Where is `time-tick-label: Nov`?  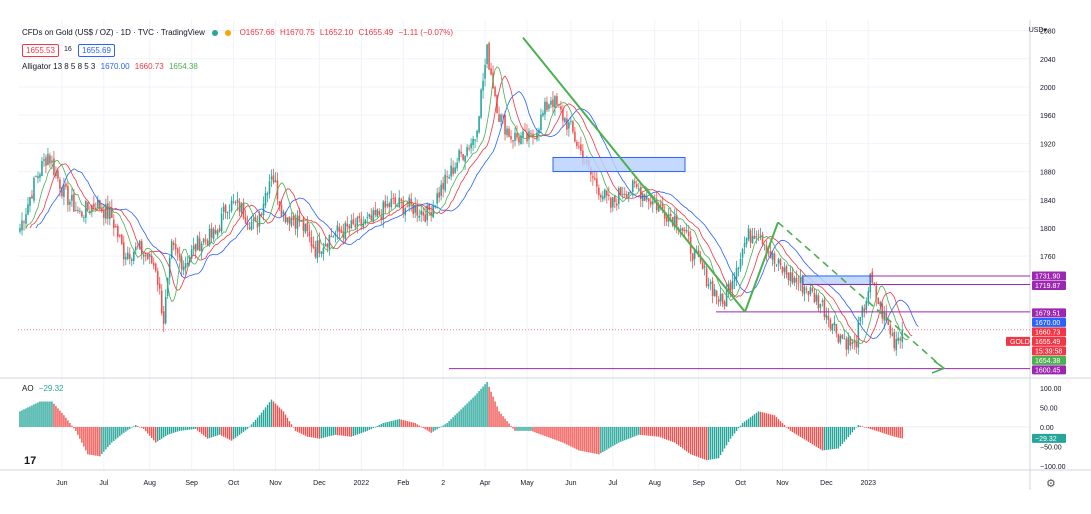 time-tick-label: Nov is located at coordinates (275, 483).